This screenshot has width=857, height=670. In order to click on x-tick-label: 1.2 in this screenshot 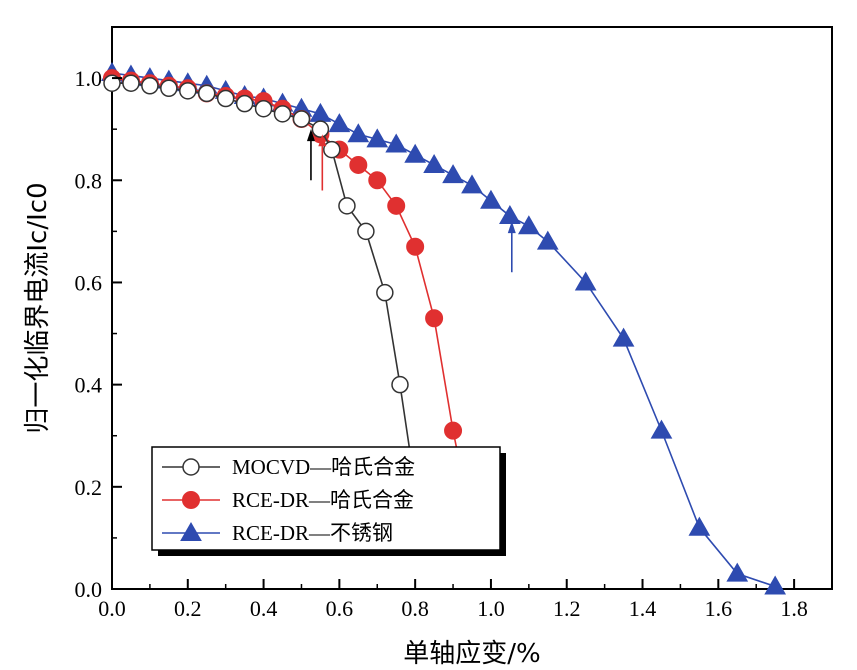, I will do `click(567, 608)`.